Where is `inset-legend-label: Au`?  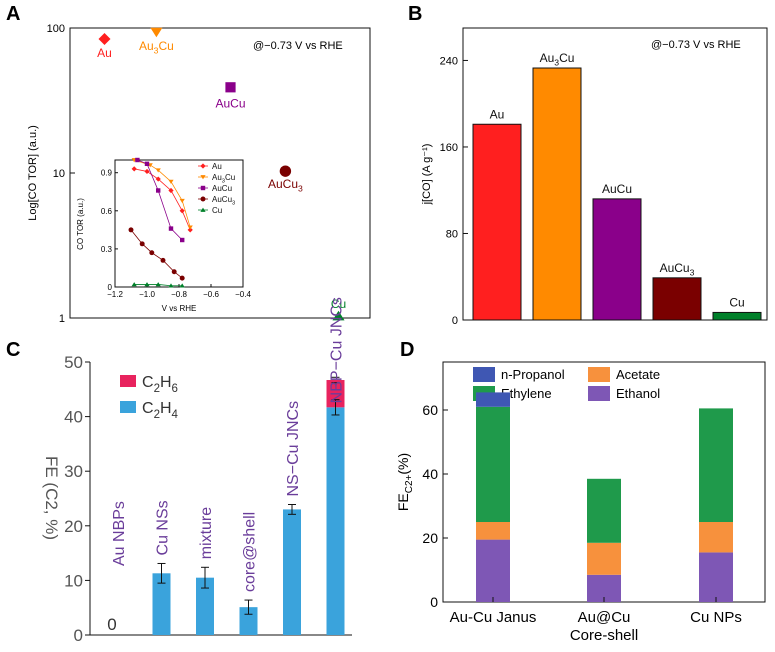 inset-legend-label: Au is located at coordinates (217, 166).